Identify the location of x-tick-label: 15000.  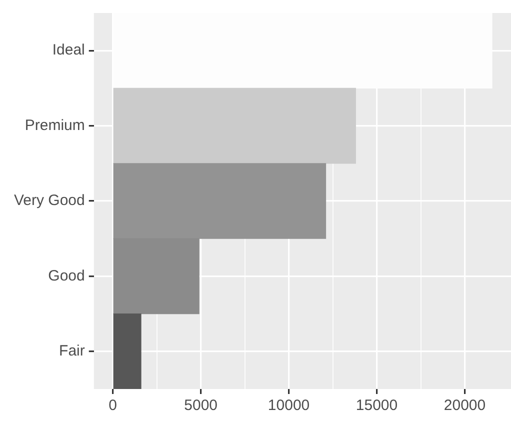
(377, 405).